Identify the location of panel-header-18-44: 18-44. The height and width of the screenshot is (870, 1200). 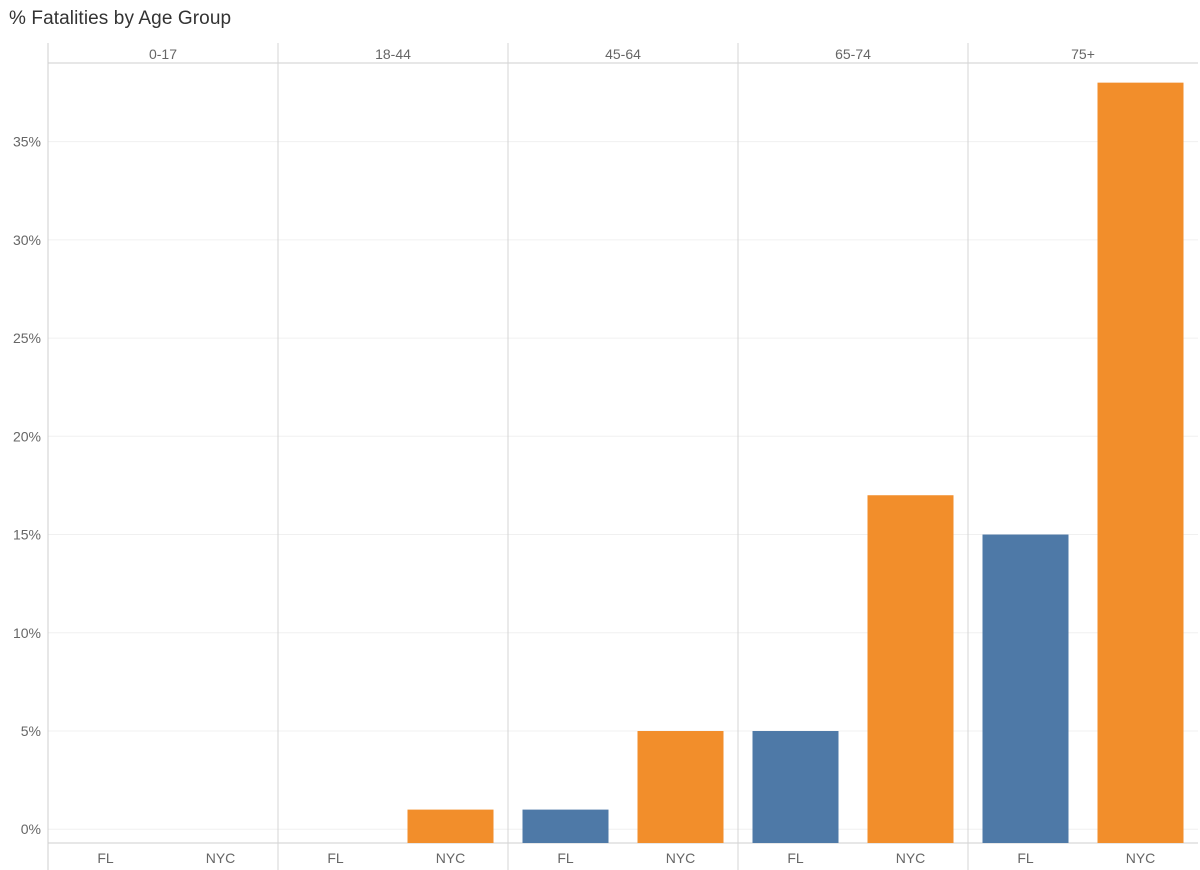
(393, 54).